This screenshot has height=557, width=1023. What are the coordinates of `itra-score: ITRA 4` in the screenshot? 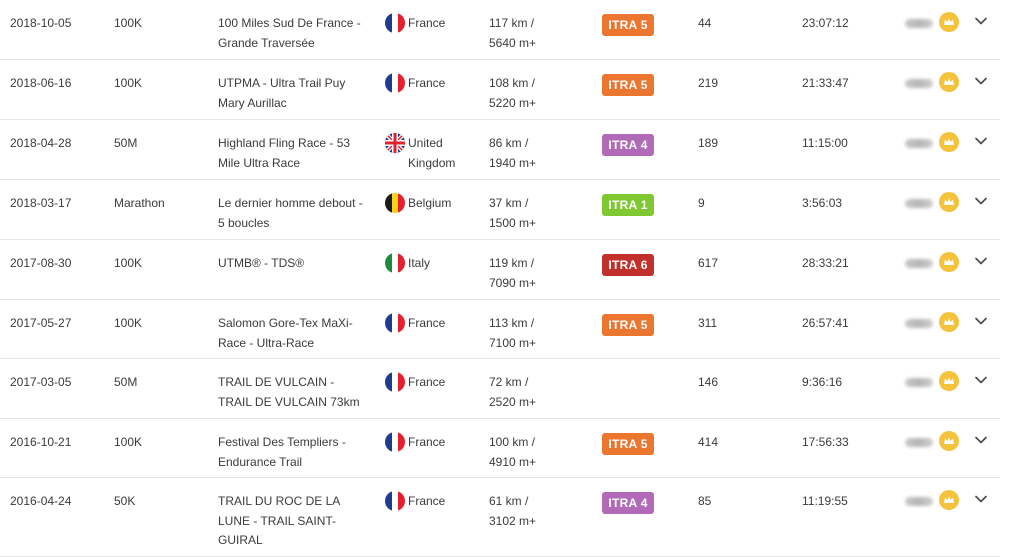 It's located at (628, 503).